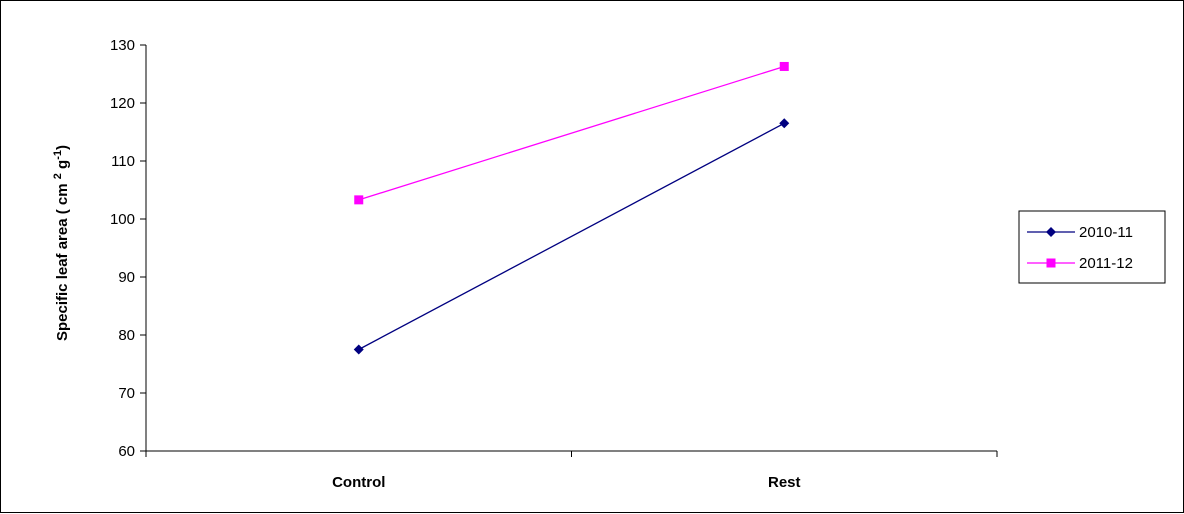 The width and height of the screenshot is (1184, 514). What do you see at coordinates (62, 166) in the screenshot?
I see `y-title-mid: g` at bounding box center [62, 166].